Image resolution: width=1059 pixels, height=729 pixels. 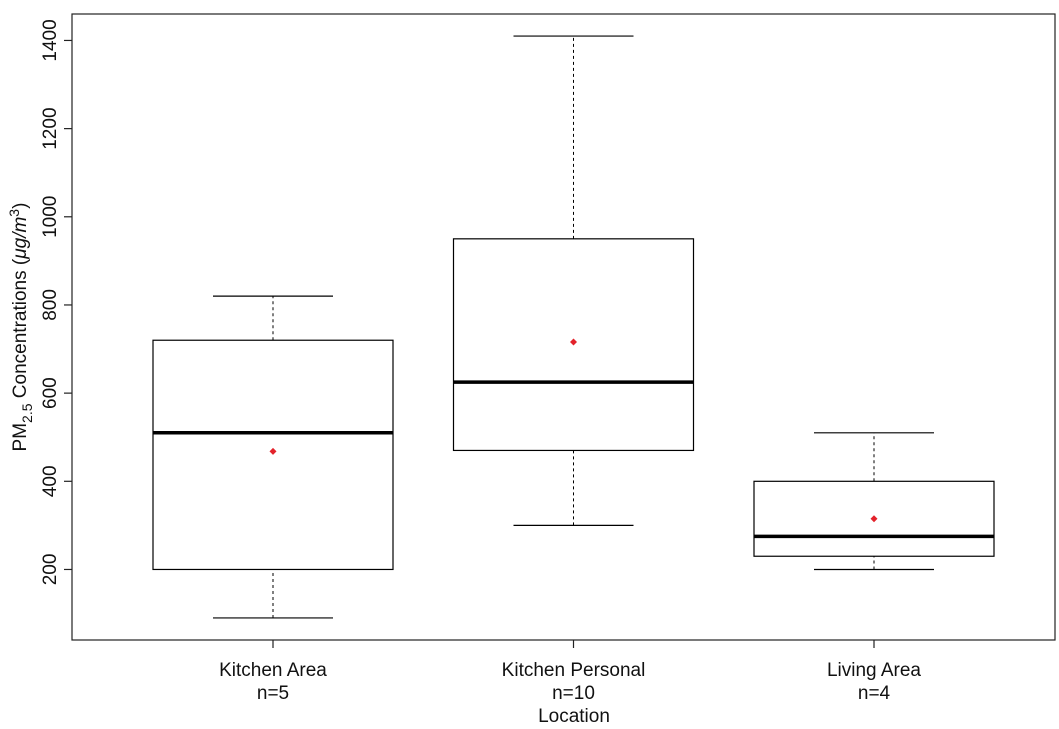 What do you see at coordinates (273, 670) in the screenshot?
I see `x-tick-label: Kitchen Area` at bounding box center [273, 670].